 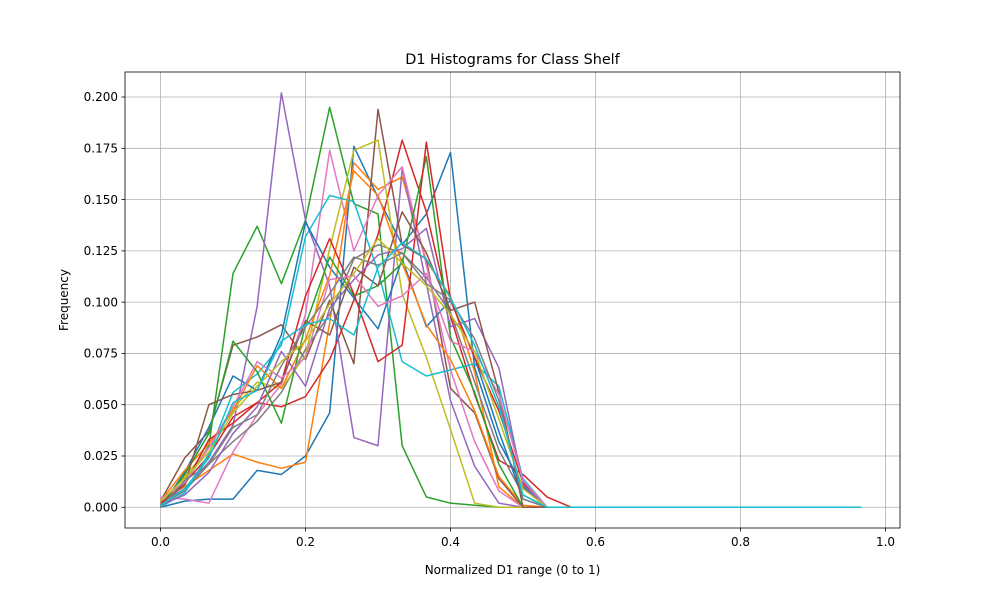 What do you see at coordinates (305, 542) in the screenshot?
I see `x-tick-label: 0.2` at bounding box center [305, 542].